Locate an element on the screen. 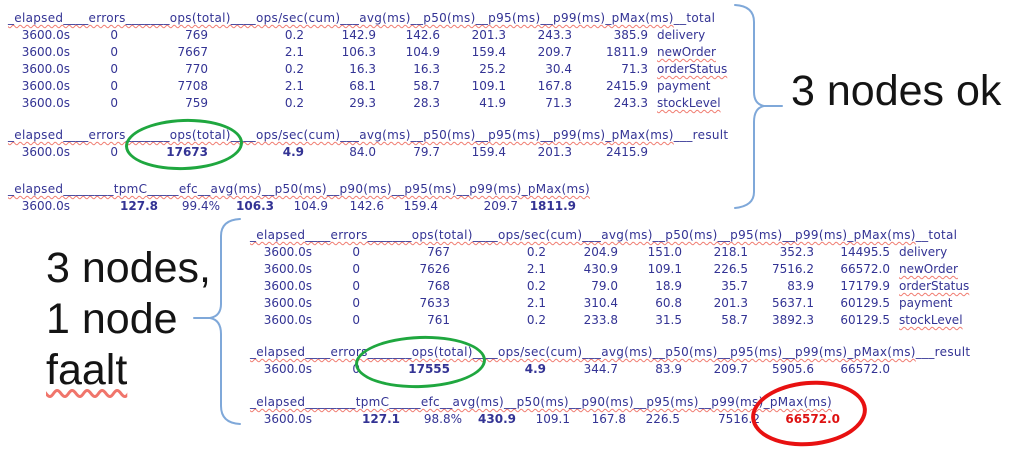  table-cell: 310.4 is located at coordinates (600, 303).